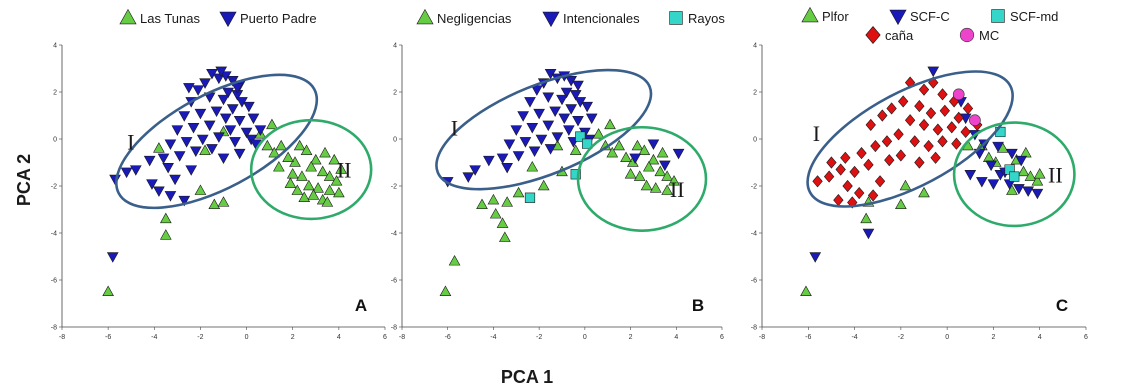  I want to click on y-tick-label: 4, so click(755, 46).